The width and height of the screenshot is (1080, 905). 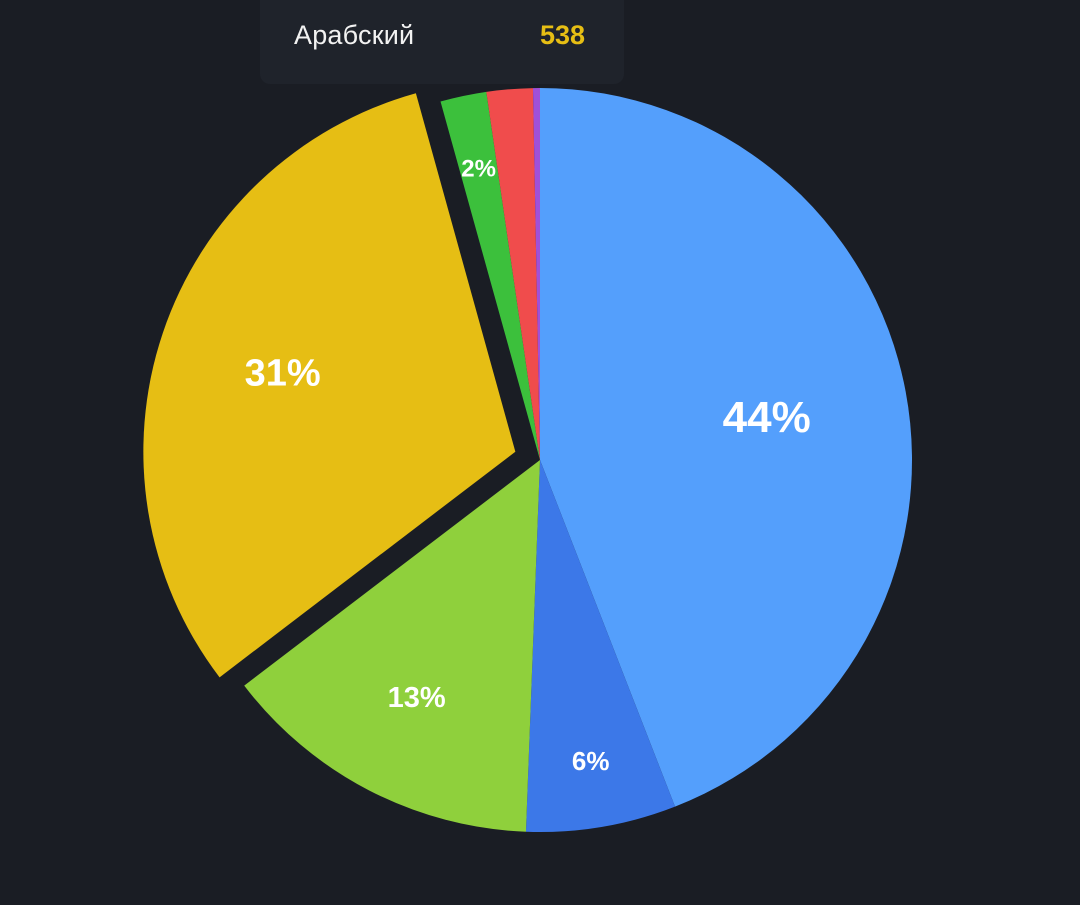 I want to click on tooltip-label: Арабский, so click(x=354, y=35).